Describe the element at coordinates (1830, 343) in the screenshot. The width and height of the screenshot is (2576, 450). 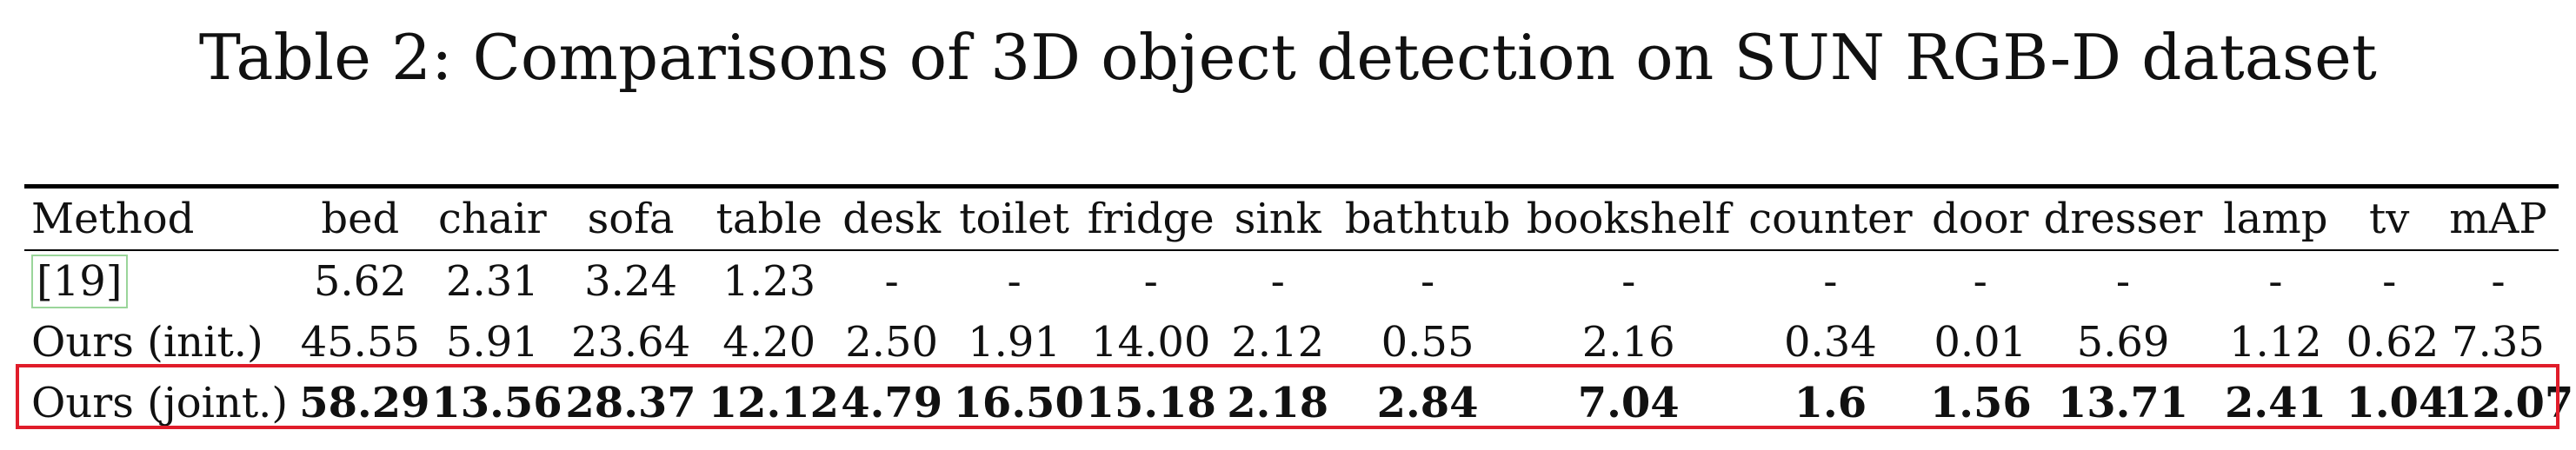
I see `table-cell: 0.34` at that location.